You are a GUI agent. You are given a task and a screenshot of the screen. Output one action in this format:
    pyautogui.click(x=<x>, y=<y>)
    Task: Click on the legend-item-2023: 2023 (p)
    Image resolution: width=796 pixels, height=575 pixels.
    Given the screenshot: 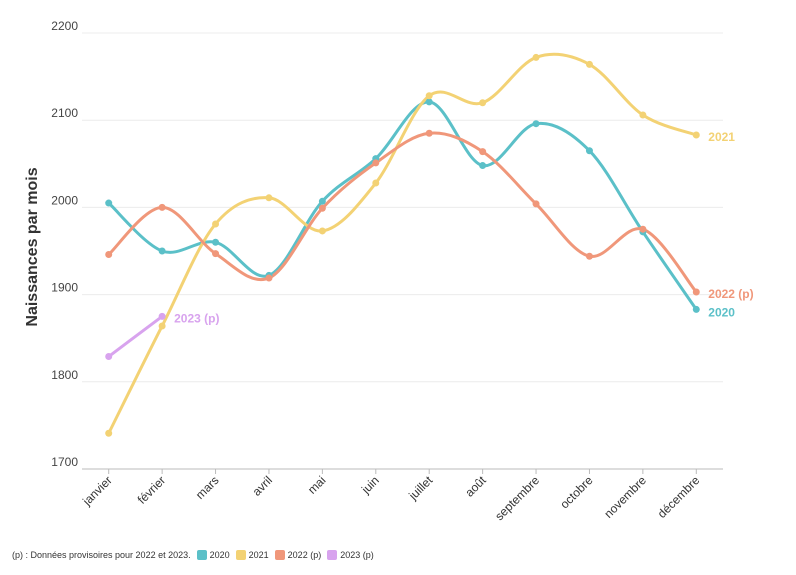 What is the action you would take?
    pyautogui.click(x=350, y=555)
    